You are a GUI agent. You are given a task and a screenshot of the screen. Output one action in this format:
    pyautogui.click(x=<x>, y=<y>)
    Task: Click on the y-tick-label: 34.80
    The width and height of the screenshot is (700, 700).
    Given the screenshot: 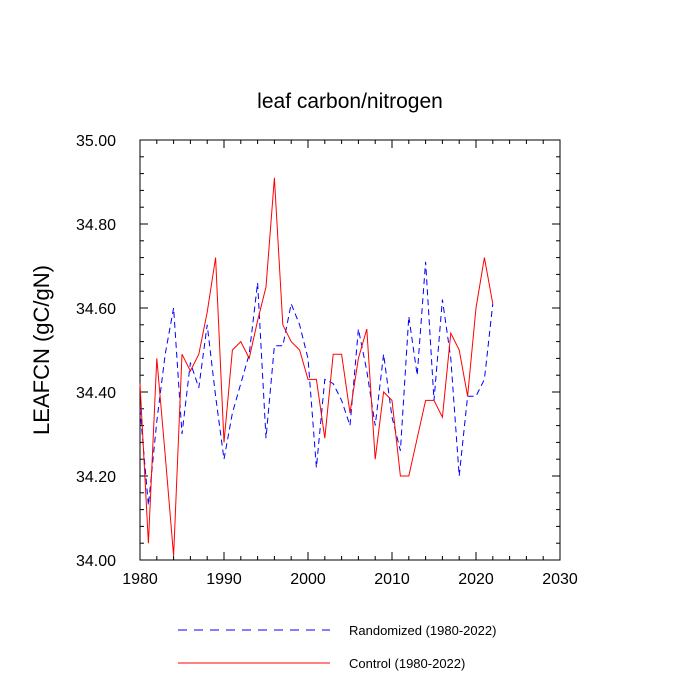 What is the action you would take?
    pyautogui.click(x=96, y=225)
    